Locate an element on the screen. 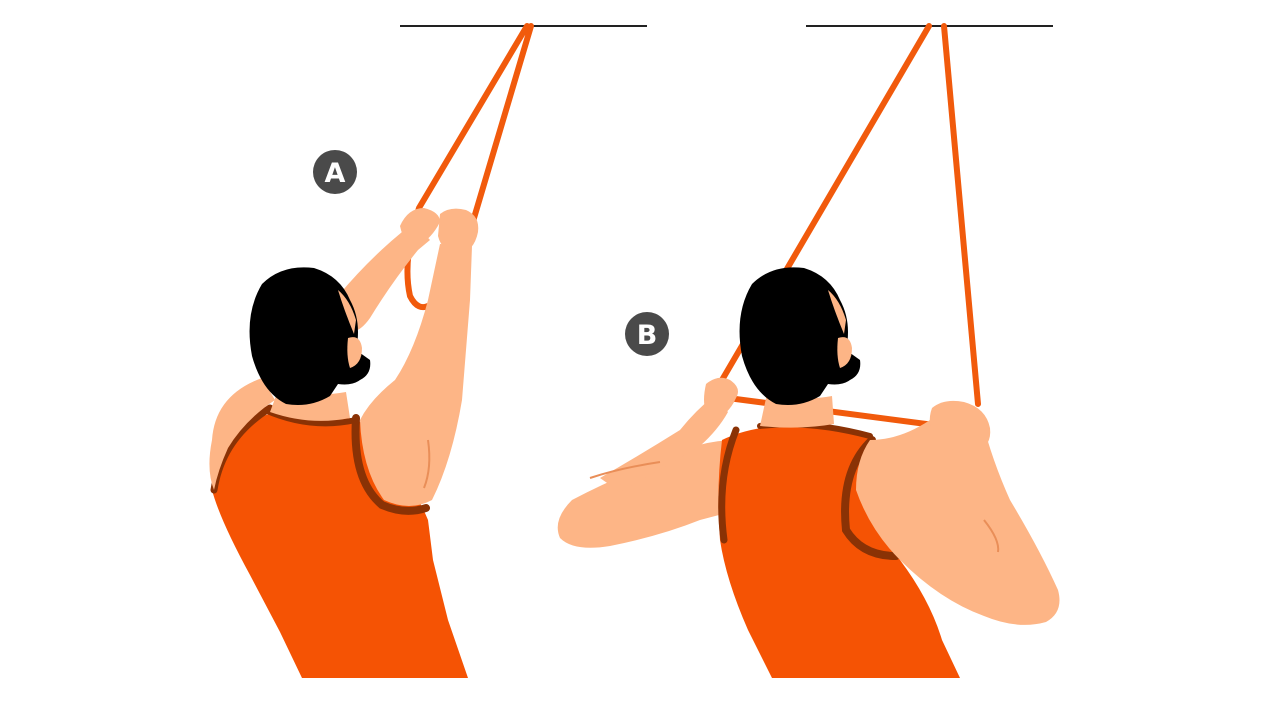 The height and width of the screenshot is (704, 1270). step-a-label: A is located at coordinates (335, 173).